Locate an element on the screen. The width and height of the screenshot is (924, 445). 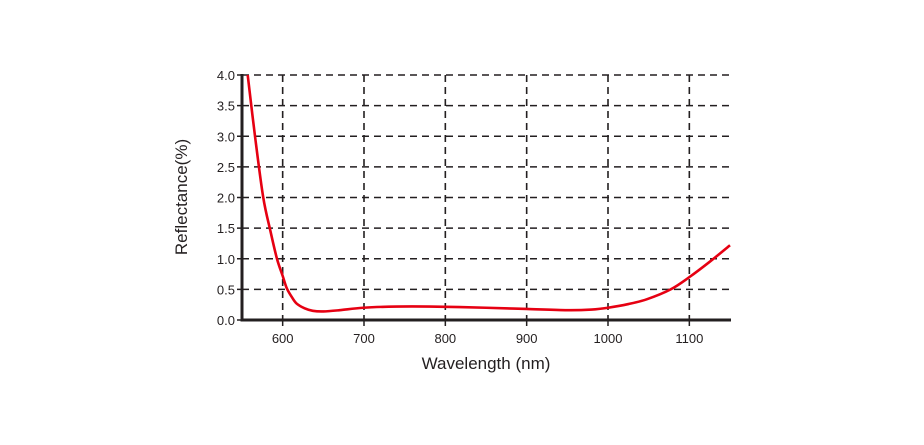
y-tick-label: 3.0 is located at coordinates (226, 136).